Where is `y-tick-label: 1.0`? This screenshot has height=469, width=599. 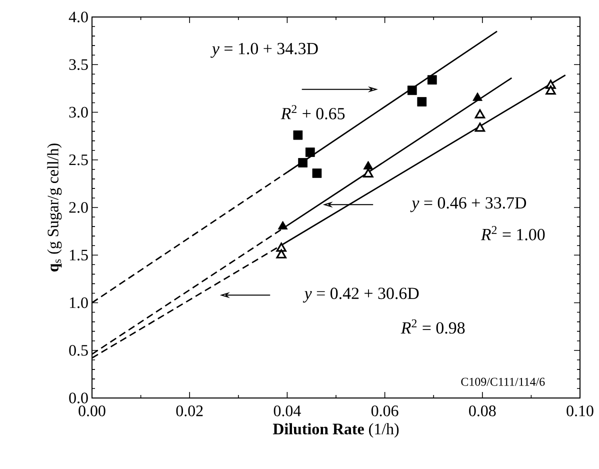 y-tick-label: 1.0 is located at coordinates (79, 302).